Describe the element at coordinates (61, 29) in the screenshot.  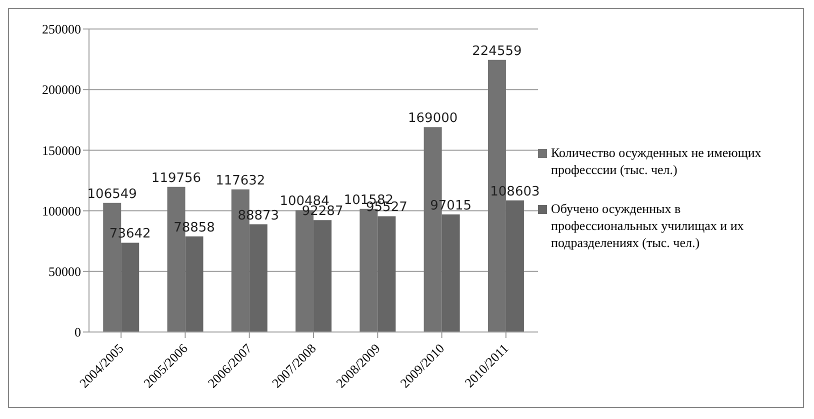
I see `y-tick-label: 250000` at that location.